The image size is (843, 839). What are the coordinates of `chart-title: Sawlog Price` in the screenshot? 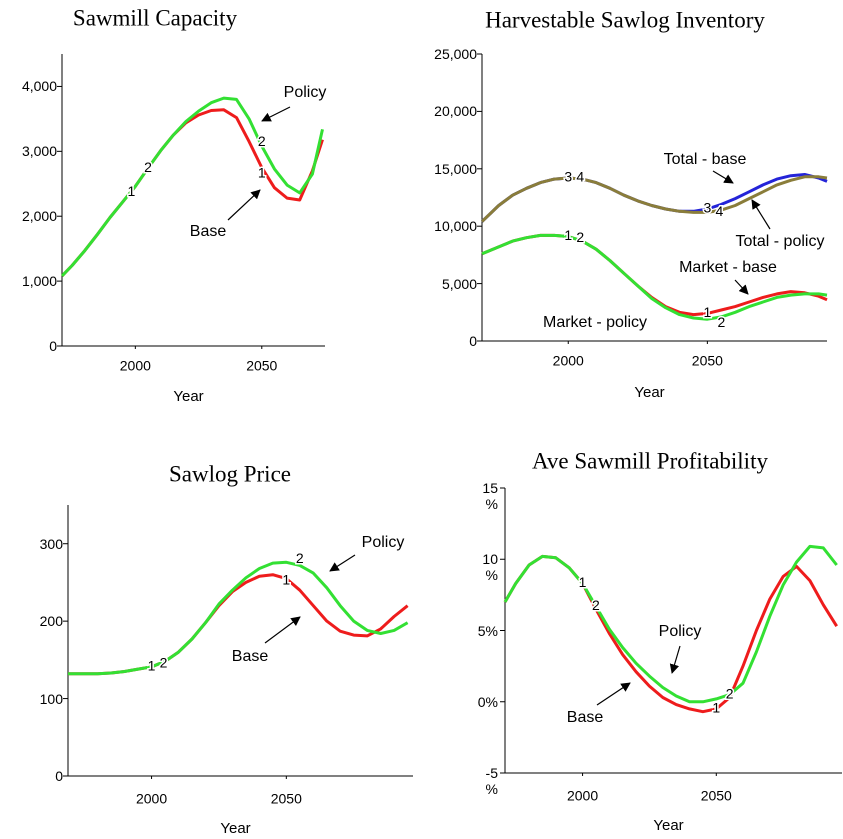 It's located at (230, 473).